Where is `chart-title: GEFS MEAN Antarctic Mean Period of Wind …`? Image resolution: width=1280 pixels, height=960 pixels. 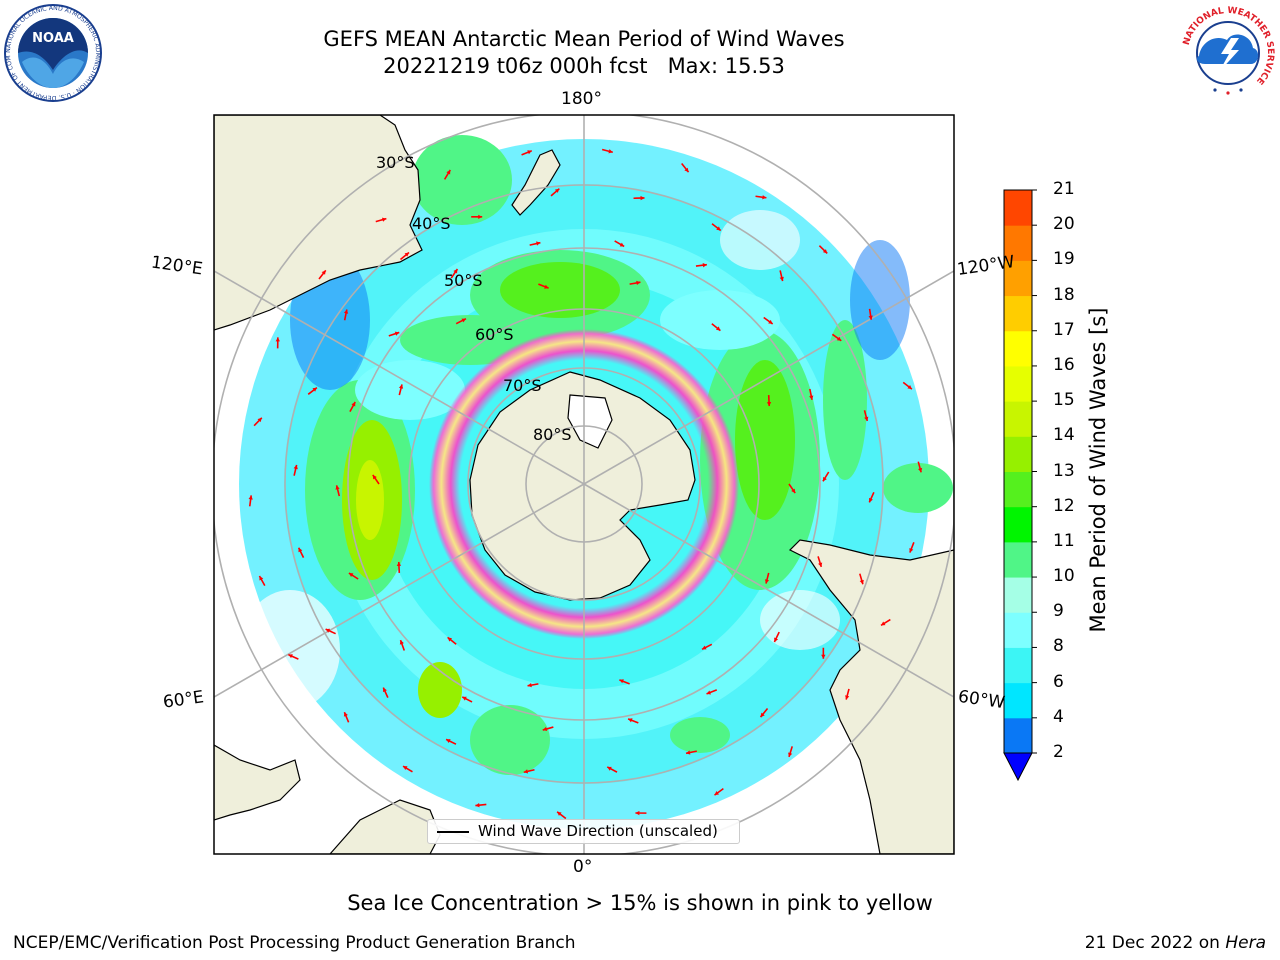 chart-title: GEFS MEAN Antarctic Mean Period of Wind … is located at coordinates (584, 39).